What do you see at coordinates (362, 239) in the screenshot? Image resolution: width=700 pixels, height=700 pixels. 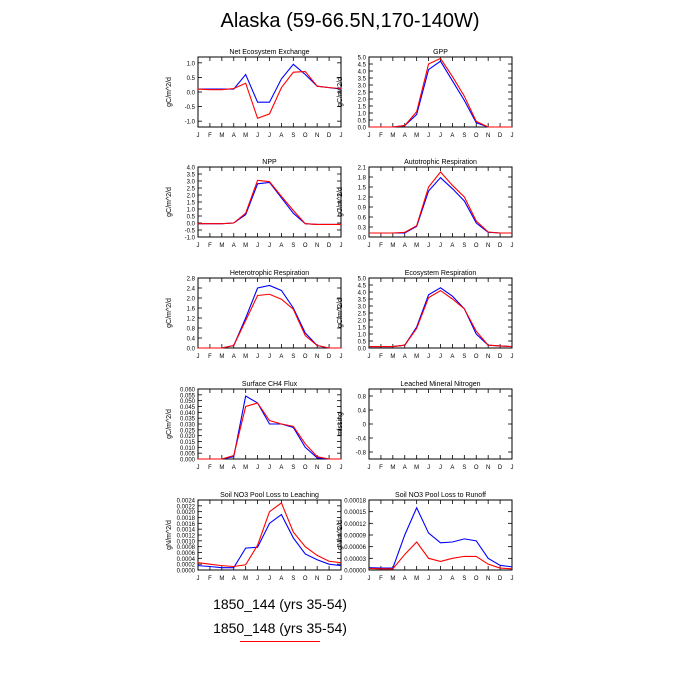 I see `y-tick-label: 0.0` at bounding box center [362, 239].